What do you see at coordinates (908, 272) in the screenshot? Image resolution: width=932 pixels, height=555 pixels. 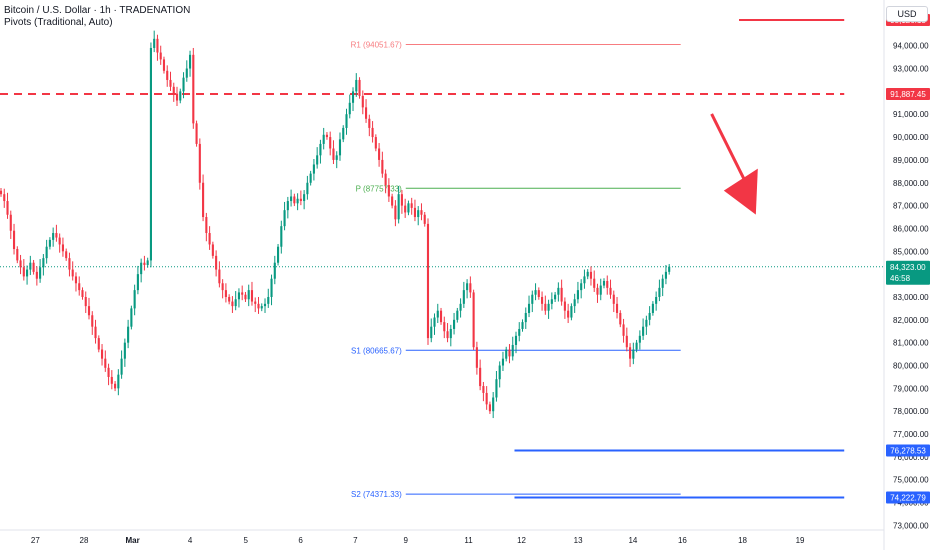 I see `current-price-tag` at bounding box center [908, 272].